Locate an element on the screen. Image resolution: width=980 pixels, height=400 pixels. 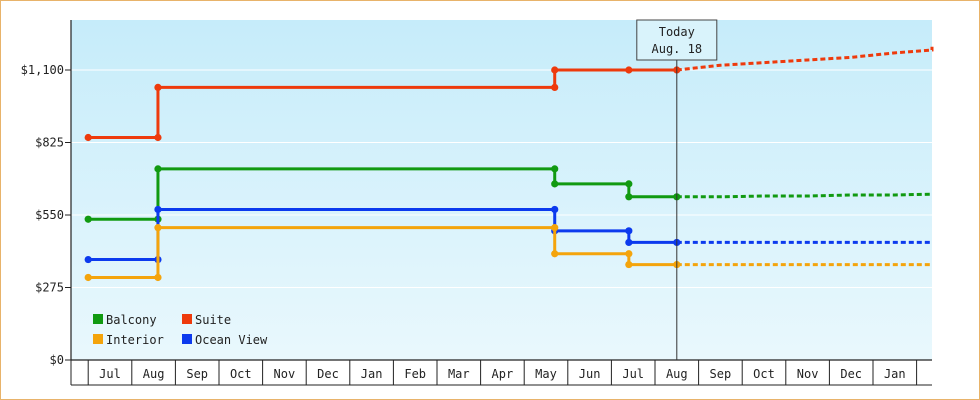
x-month-label: Feb is located at coordinates (415, 374).